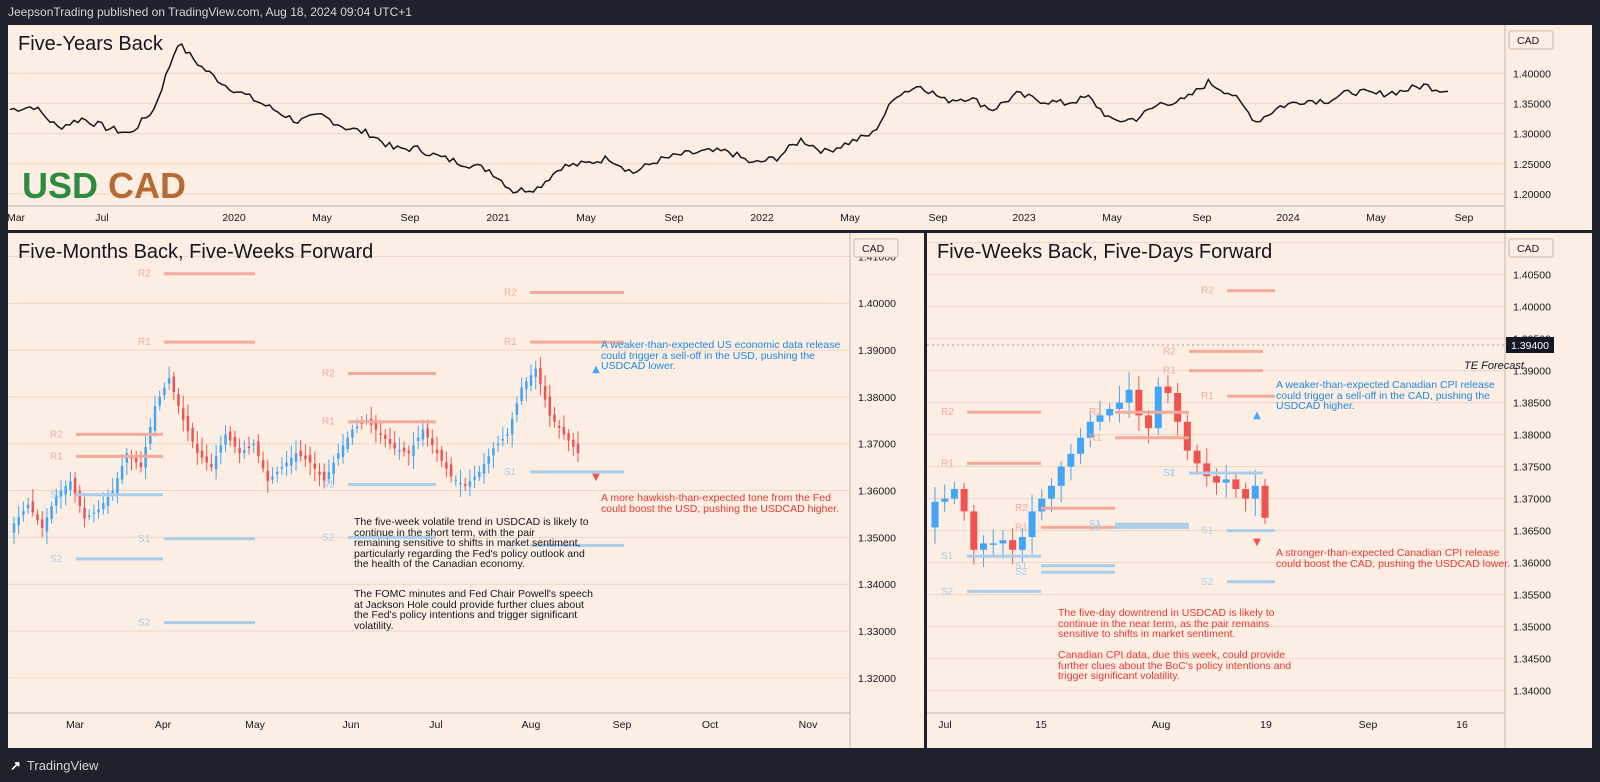  I want to click on y-tick-label: 1.33000, so click(877, 632).